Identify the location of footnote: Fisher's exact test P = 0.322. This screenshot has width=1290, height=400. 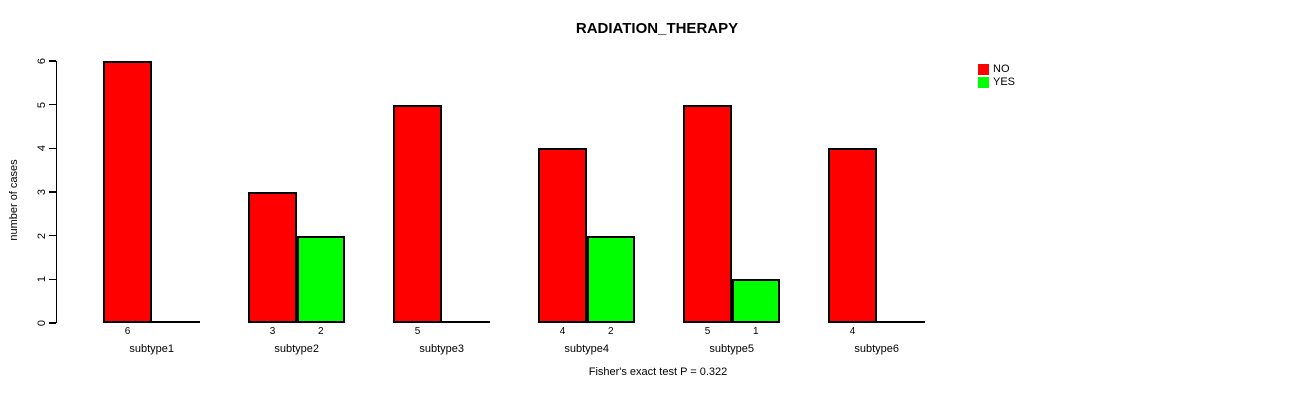
(658, 372).